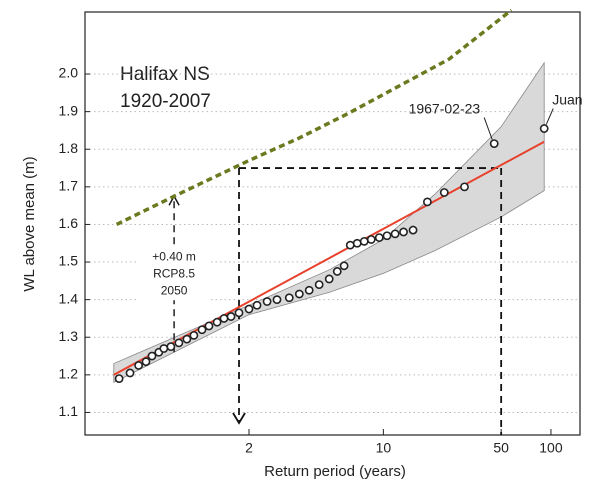  What do you see at coordinates (69, 261) in the screenshot?
I see `y-tick-label: 1.5` at bounding box center [69, 261].